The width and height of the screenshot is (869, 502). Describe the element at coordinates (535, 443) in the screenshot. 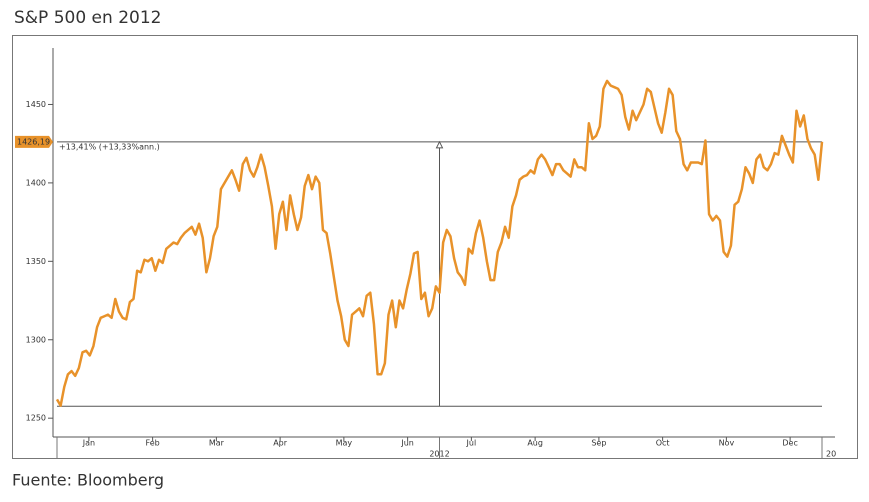

I see `x-tick-label: Aug` at that location.